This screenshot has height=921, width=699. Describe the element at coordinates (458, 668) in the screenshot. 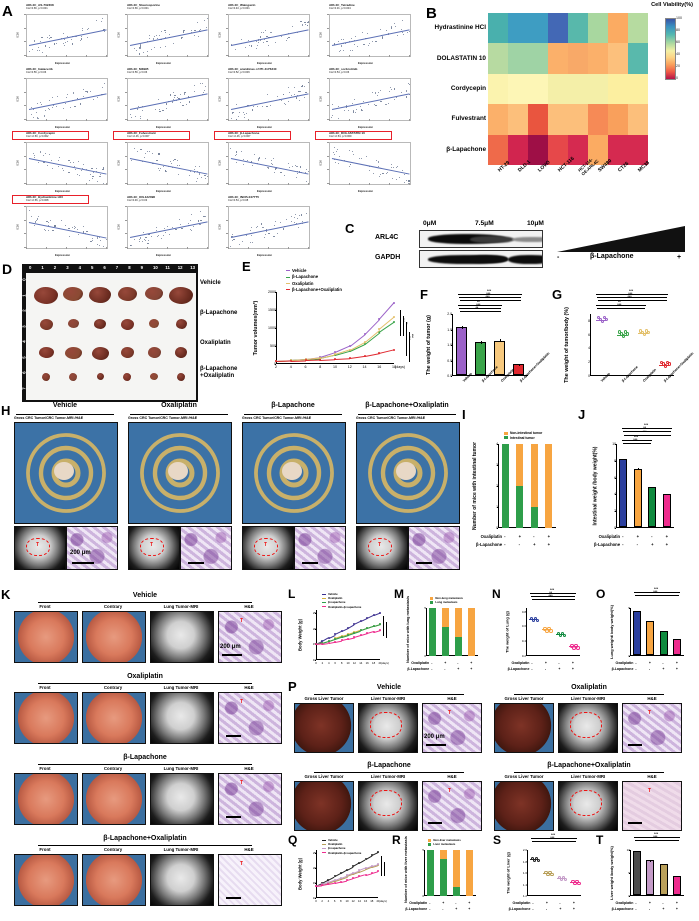

I see `condition-sign: +` at that location.